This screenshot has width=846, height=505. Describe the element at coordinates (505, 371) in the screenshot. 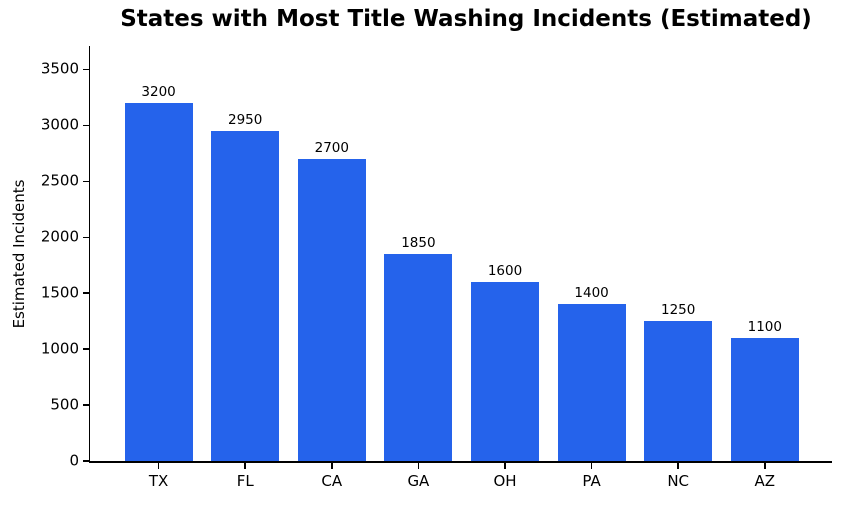

I see `bar-OH` at that location.